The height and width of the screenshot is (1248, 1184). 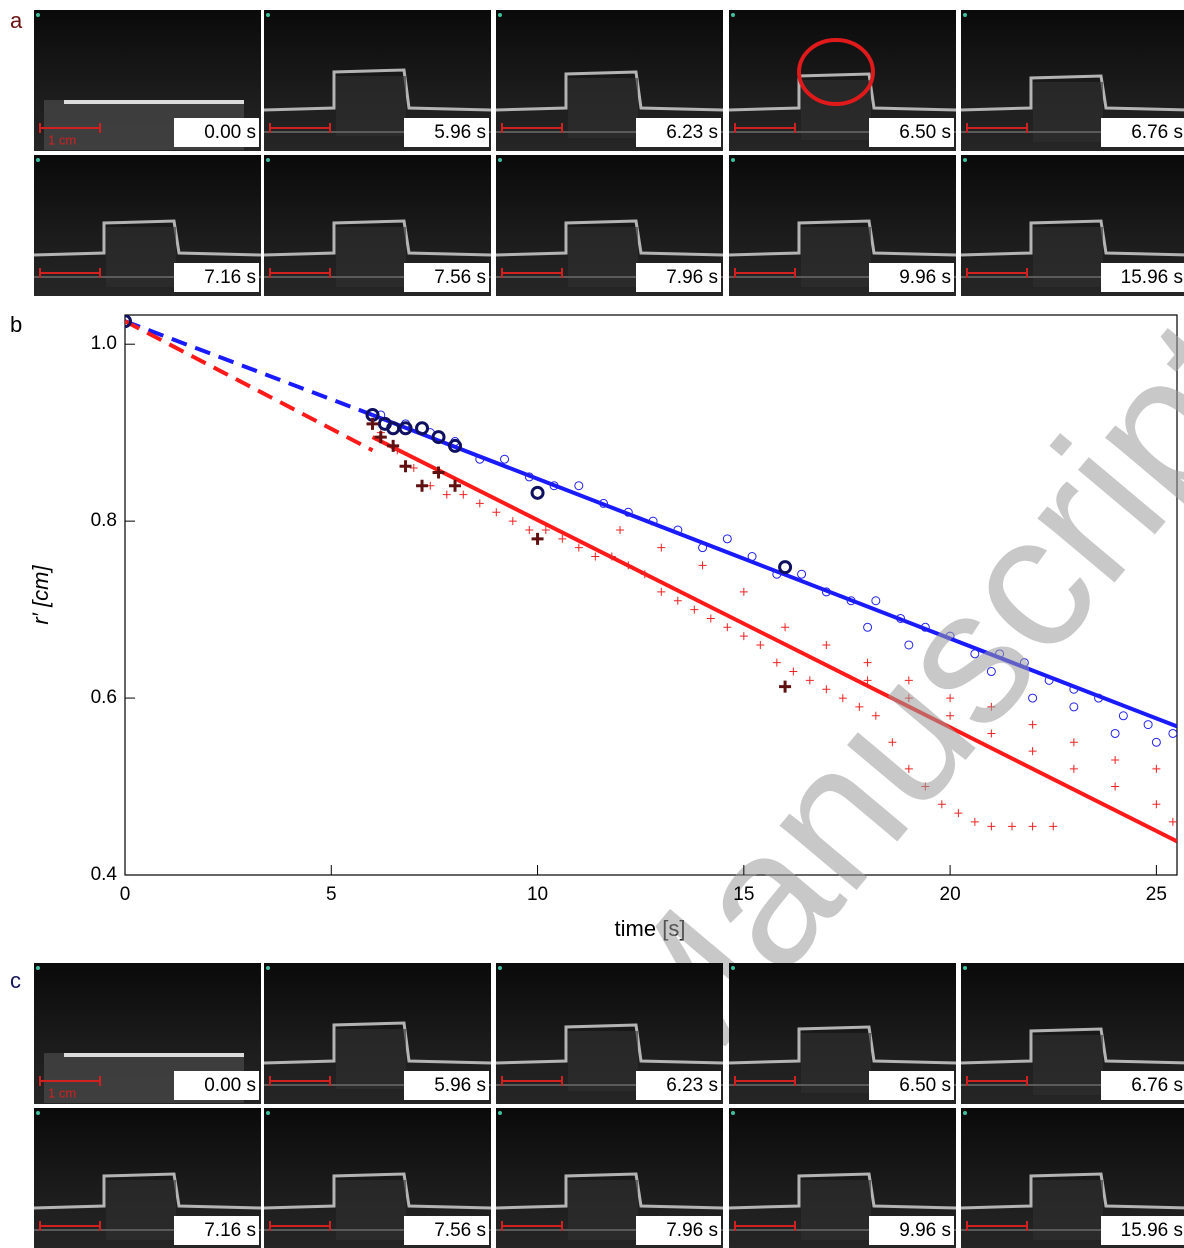 I want to click on phantom-edge, so click(x=154, y=1055).